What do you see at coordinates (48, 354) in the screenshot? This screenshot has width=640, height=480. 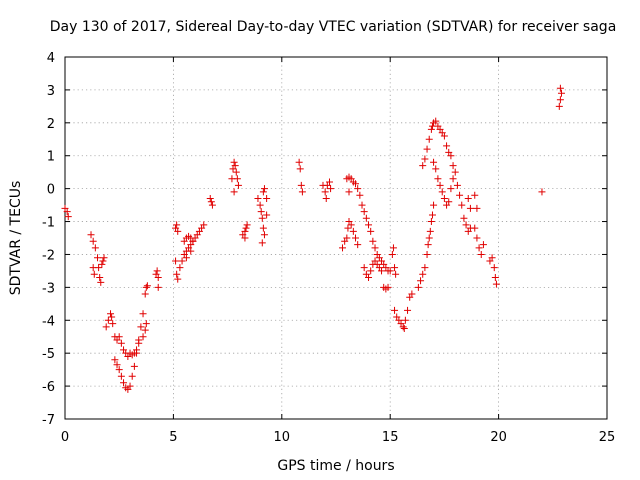 I see `y-tick-label: -5` at bounding box center [48, 354].